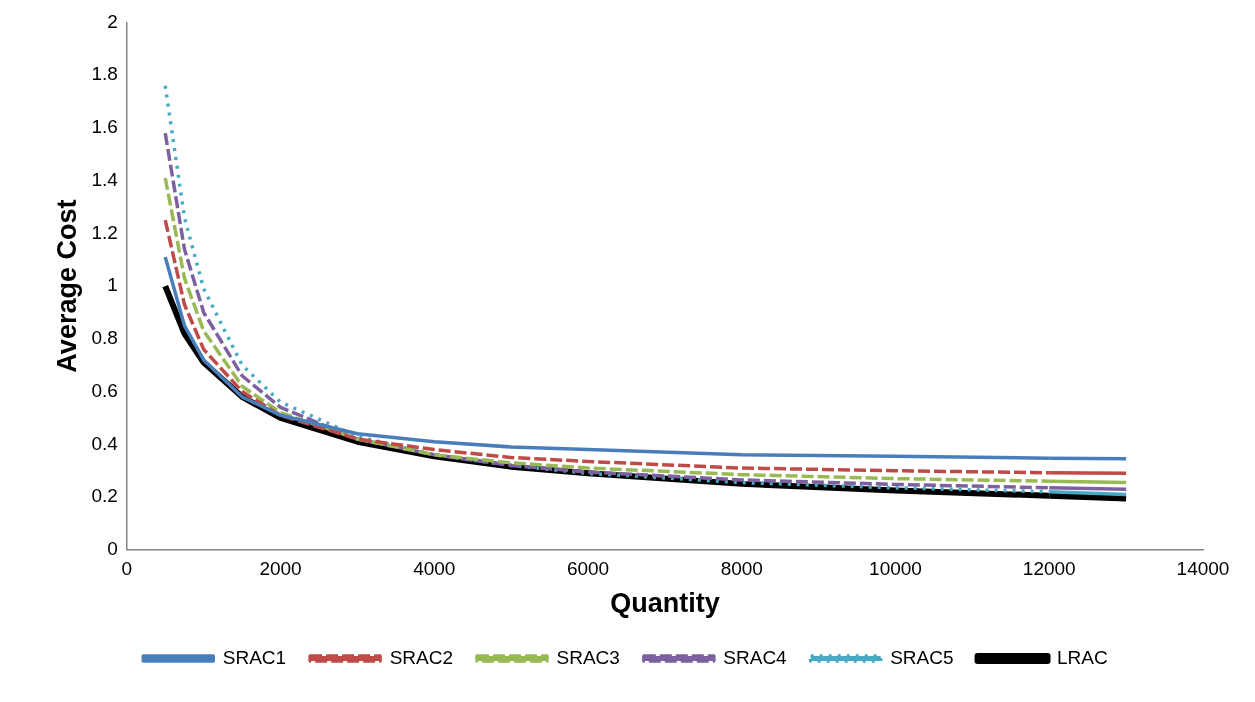 This screenshot has width=1255, height=702. What do you see at coordinates (895, 569) in the screenshot?
I see `x-tick-label: 10000` at bounding box center [895, 569].